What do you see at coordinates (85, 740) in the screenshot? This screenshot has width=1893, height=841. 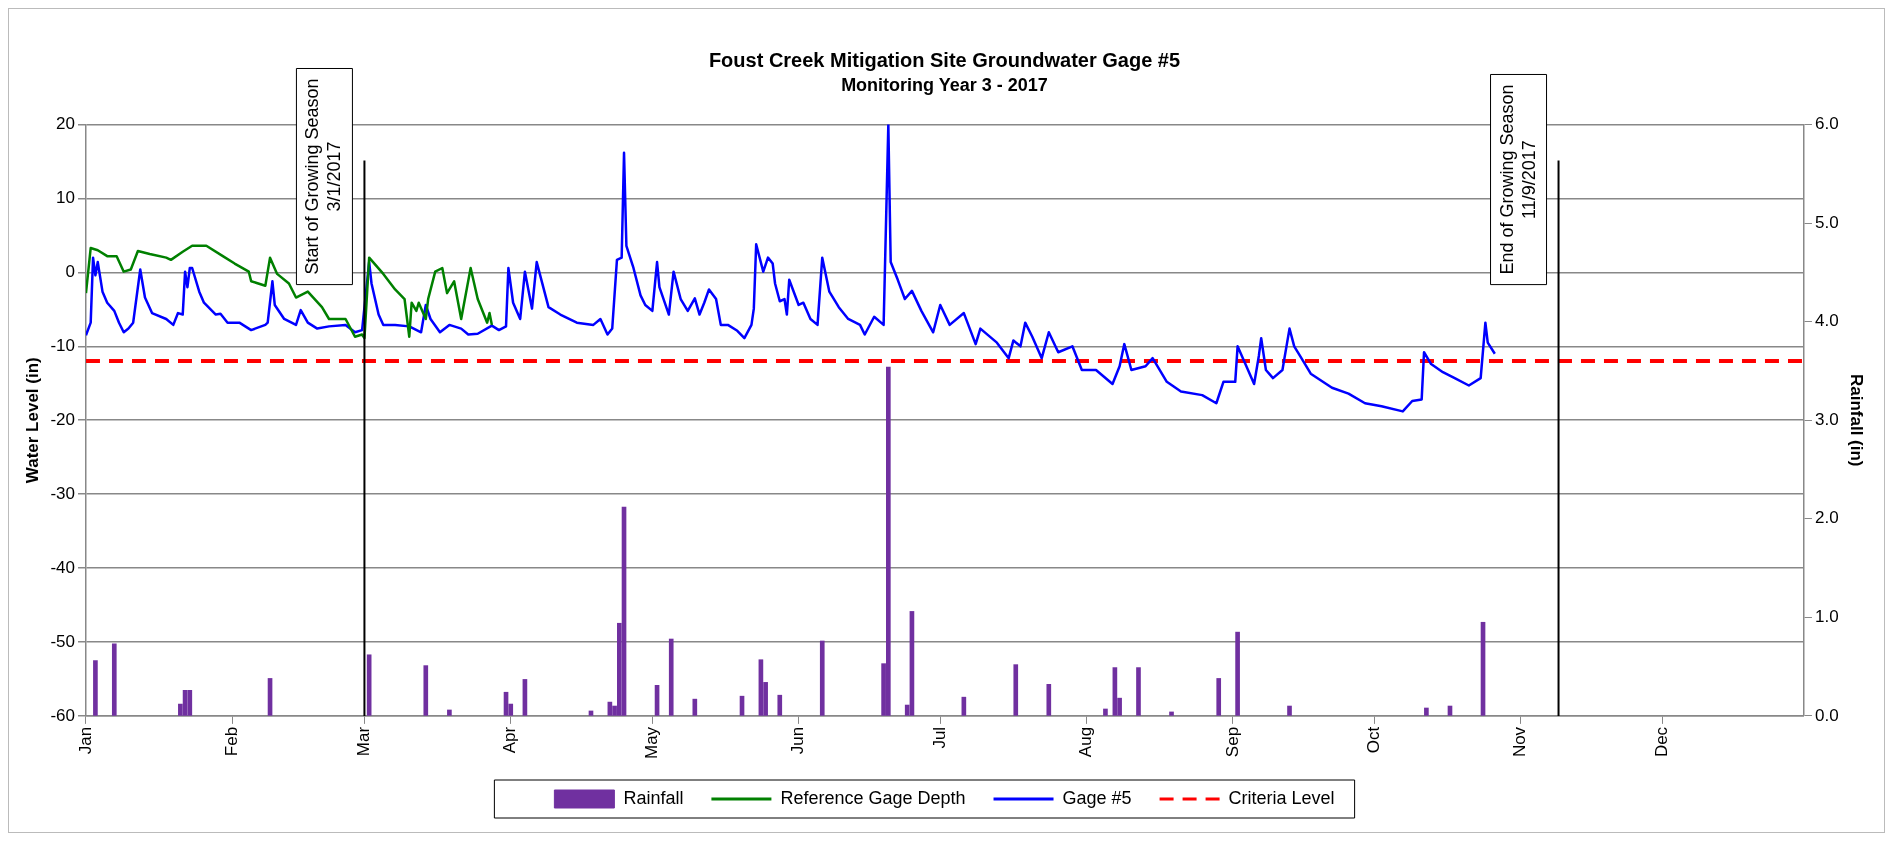 I see `x-tick-label: Jan` at bounding box center [85, 740].